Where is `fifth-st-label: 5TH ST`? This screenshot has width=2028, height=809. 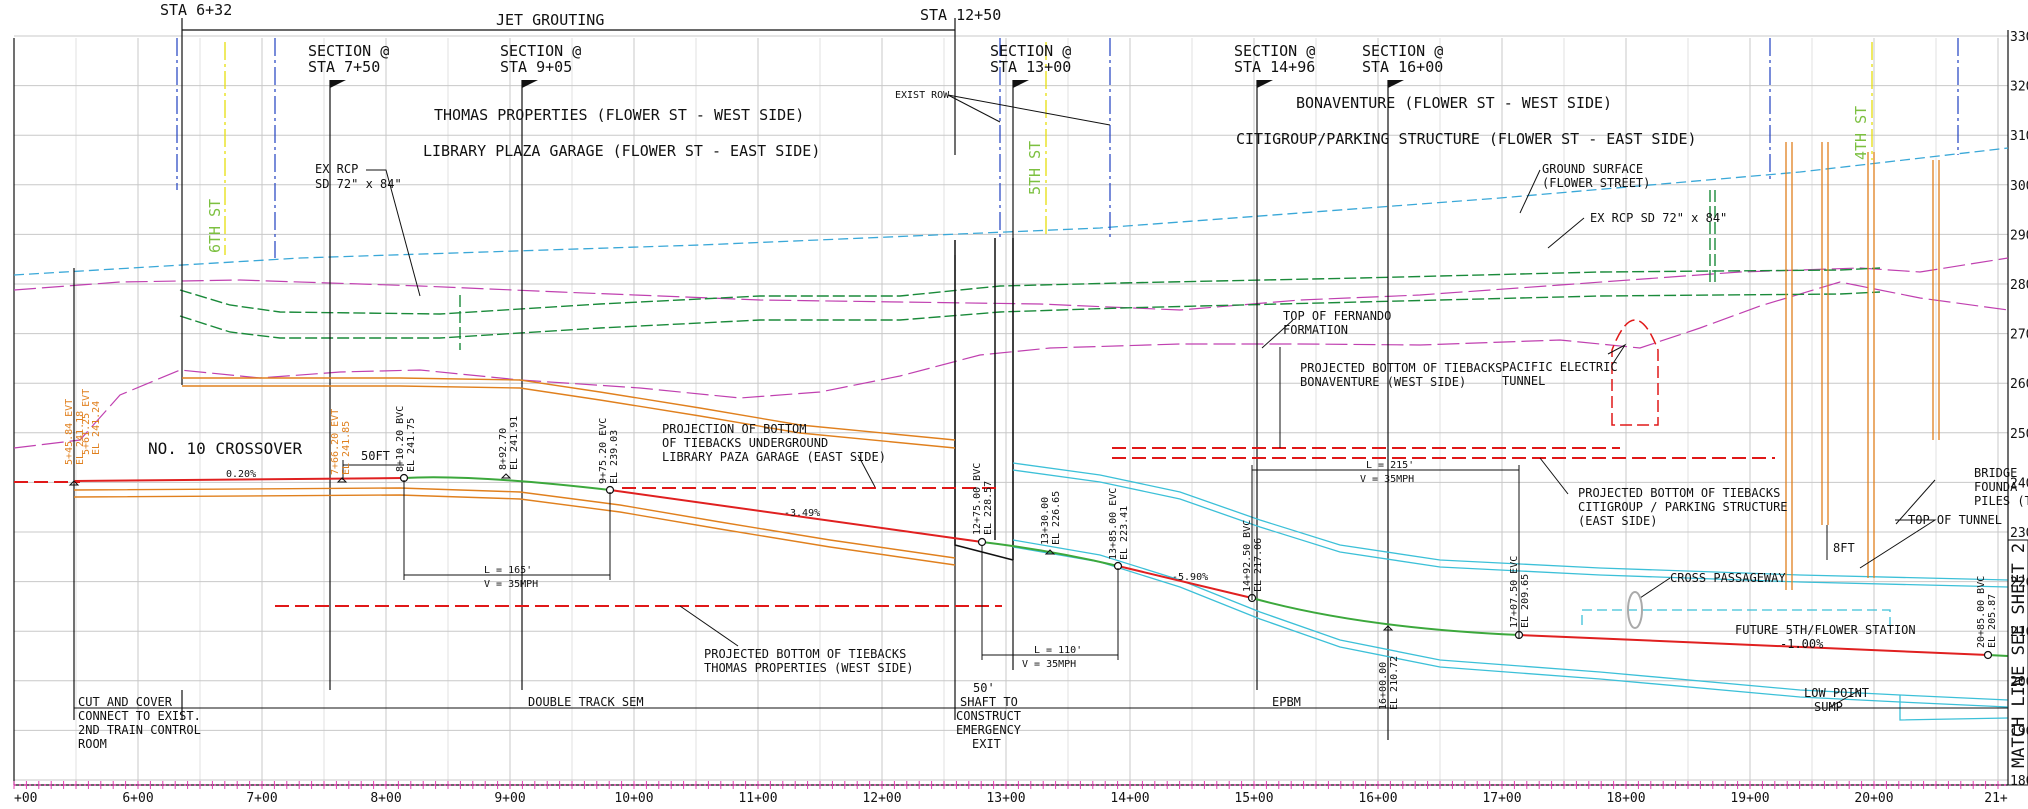
fifth-st-label: 5TH ST is located at coordinates (1035, 168).